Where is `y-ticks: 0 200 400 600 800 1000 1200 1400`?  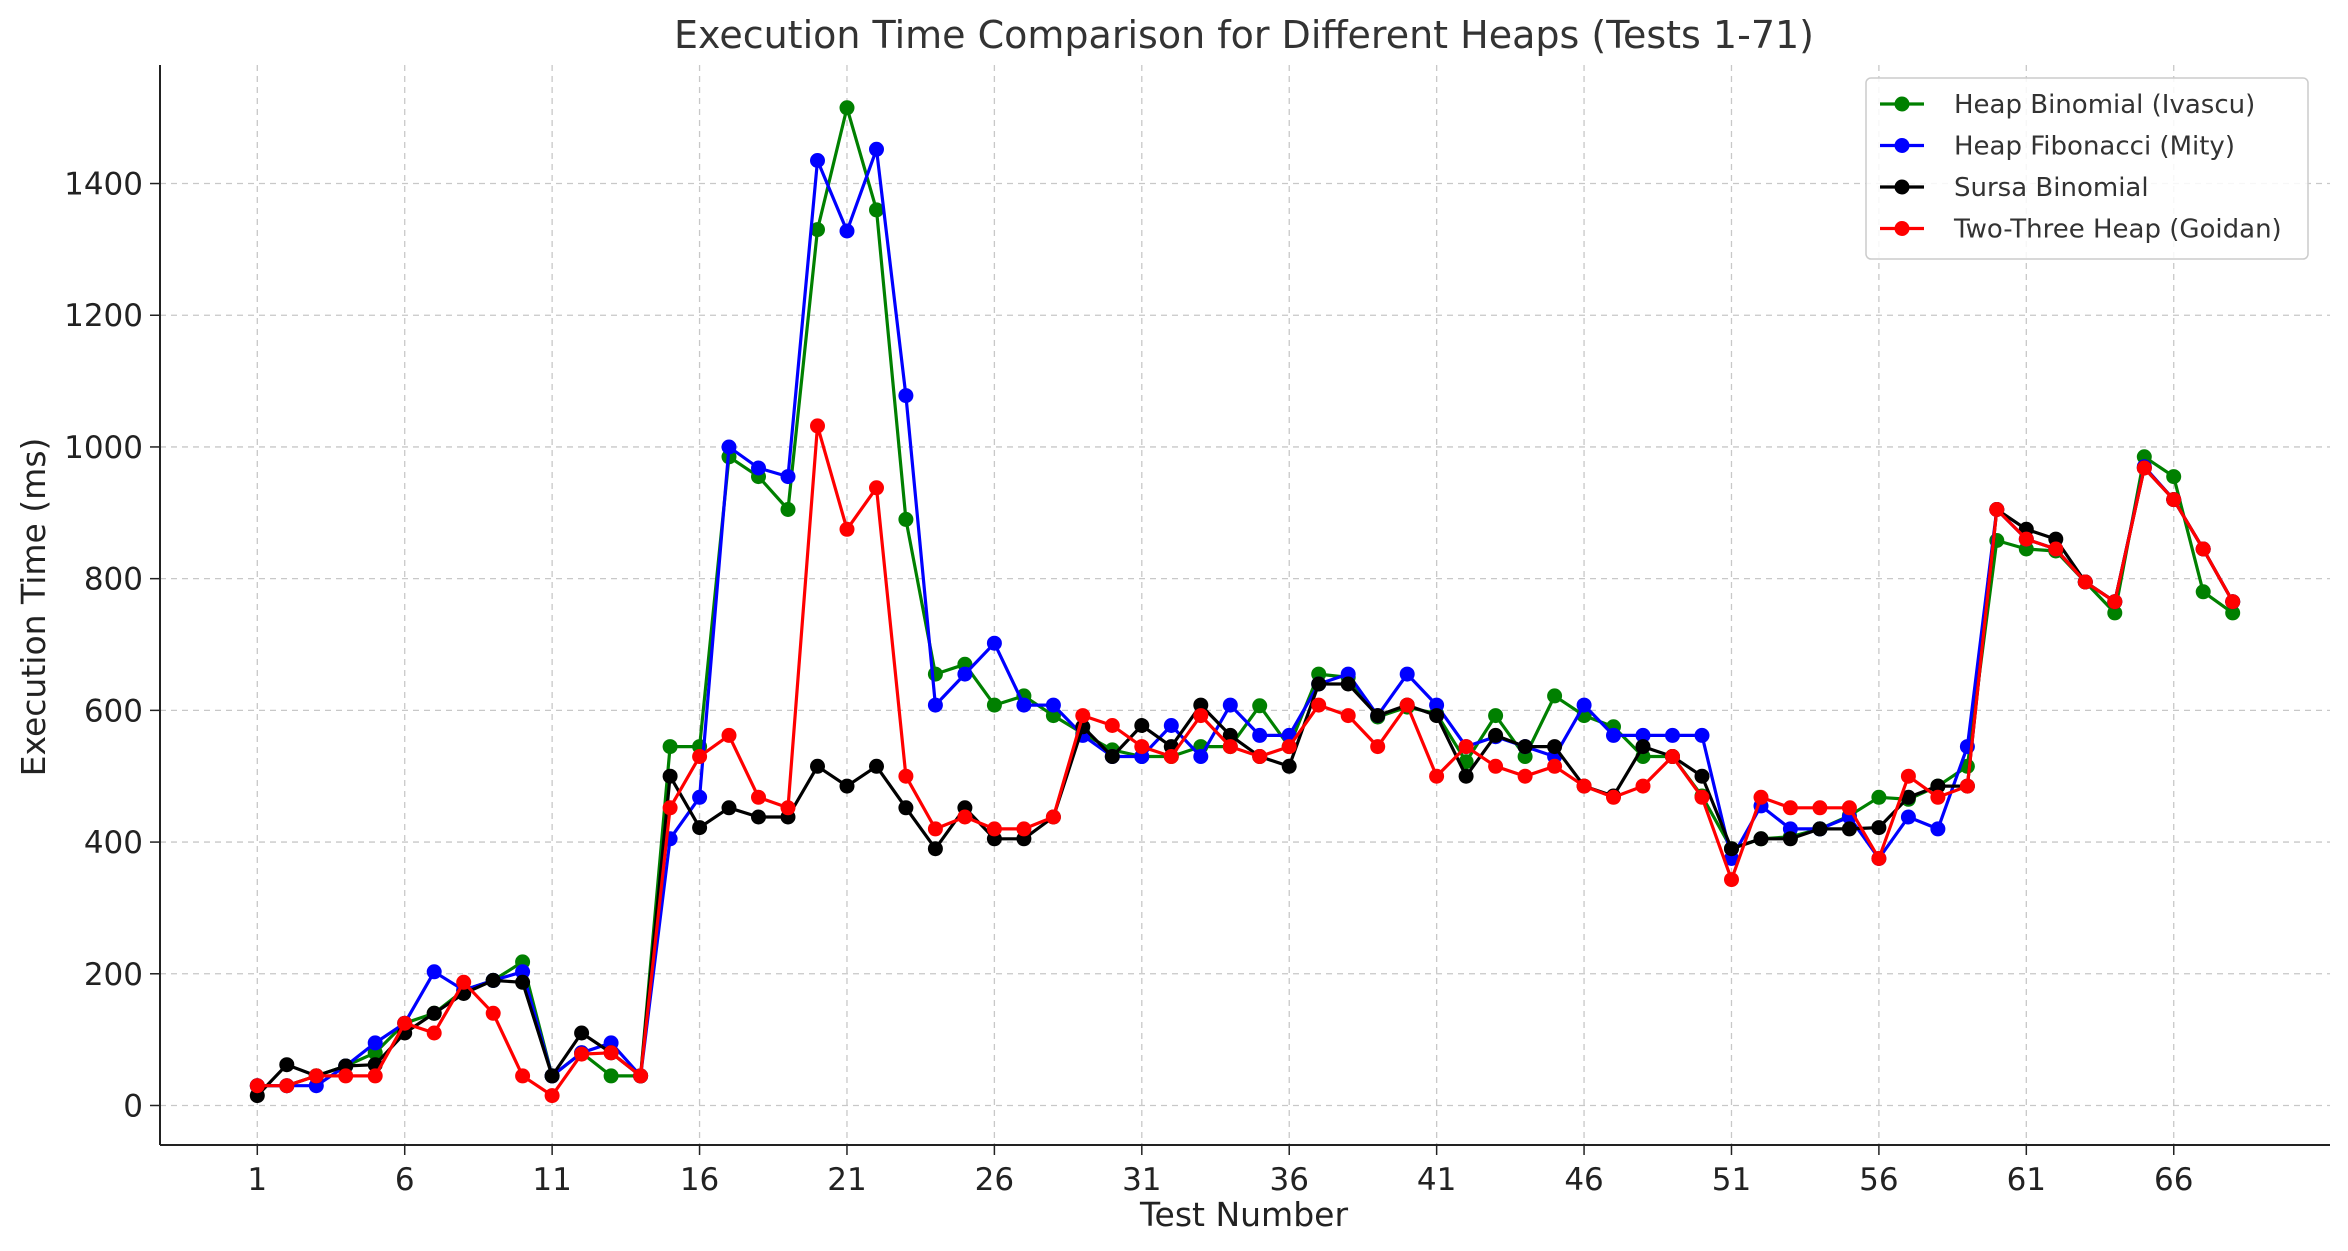
y-ticks: 0 200 400 600 800 1000 1200 1400 is located at coordinates (112, 645).